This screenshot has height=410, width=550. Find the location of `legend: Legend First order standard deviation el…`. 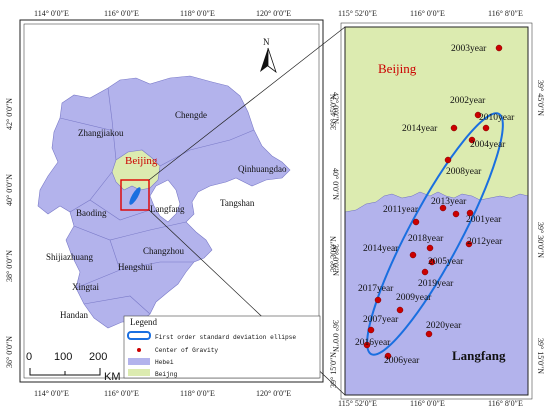

legend: Legend First order standard deviation el… is located at coordinates (222, 347).